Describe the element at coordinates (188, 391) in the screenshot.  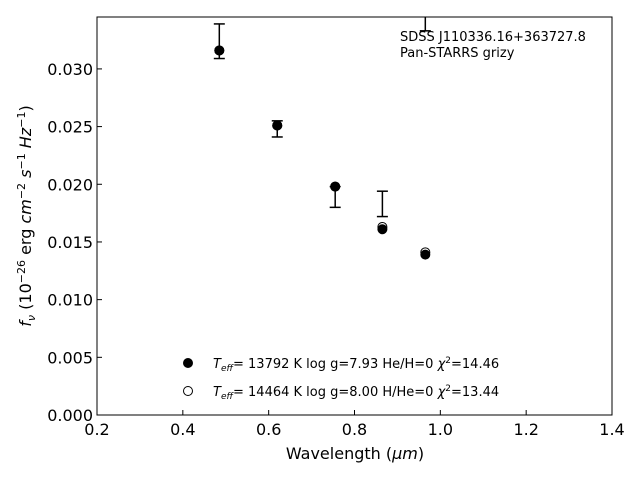
I see `legend-marker-open` at that location.